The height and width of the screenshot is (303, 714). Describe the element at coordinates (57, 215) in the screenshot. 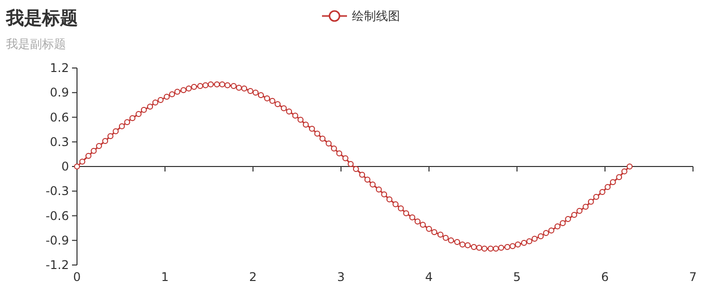

I see `y-tick-label: -0.6` at that location.